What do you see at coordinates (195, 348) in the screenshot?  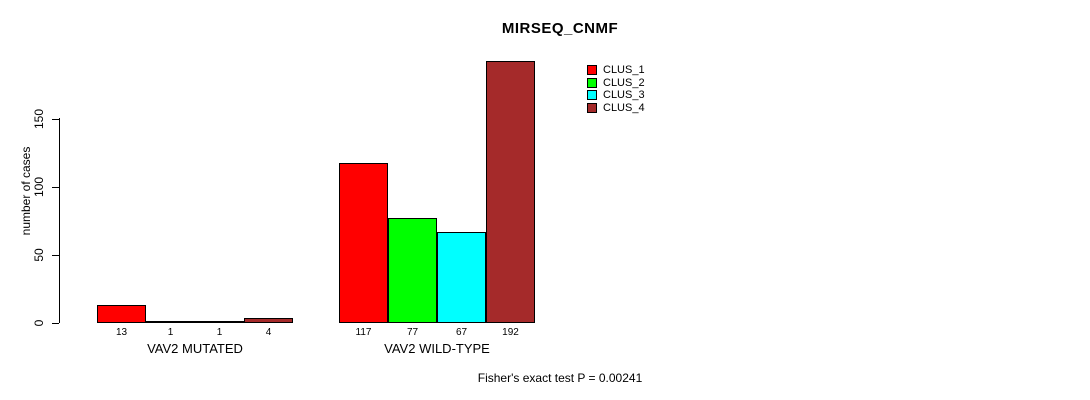 I see `group-label-vav2-mutated: VAV2 MUTATED` at bounding box center [195, 348].